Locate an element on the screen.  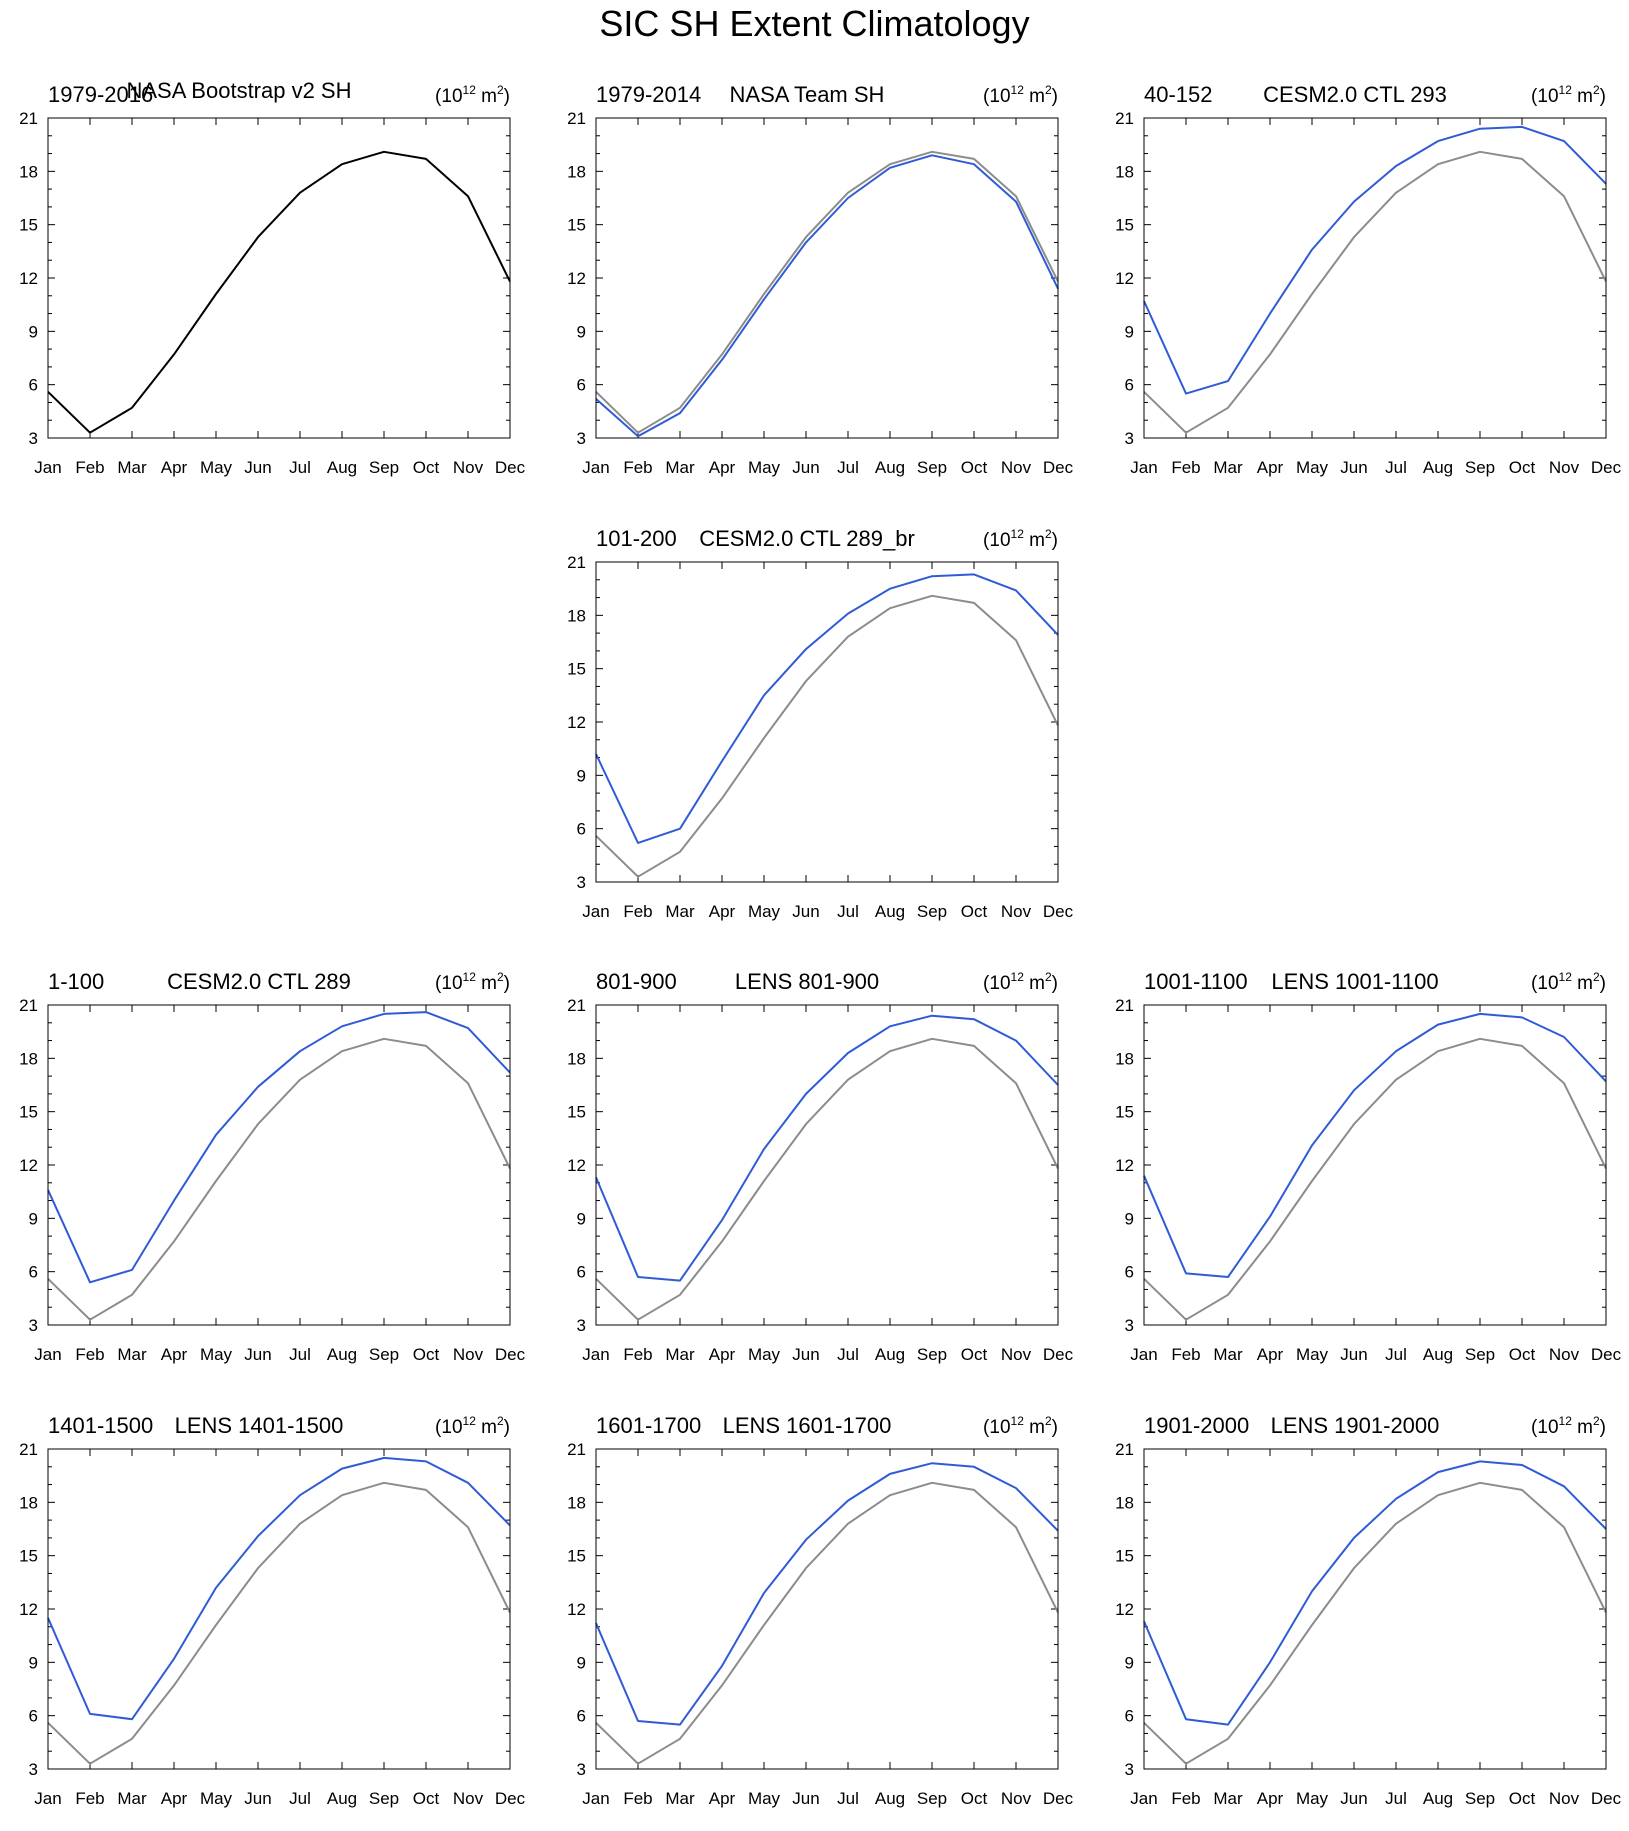
dataset-label: LENS 1401-1500 is located at coordinates (259, 1425).